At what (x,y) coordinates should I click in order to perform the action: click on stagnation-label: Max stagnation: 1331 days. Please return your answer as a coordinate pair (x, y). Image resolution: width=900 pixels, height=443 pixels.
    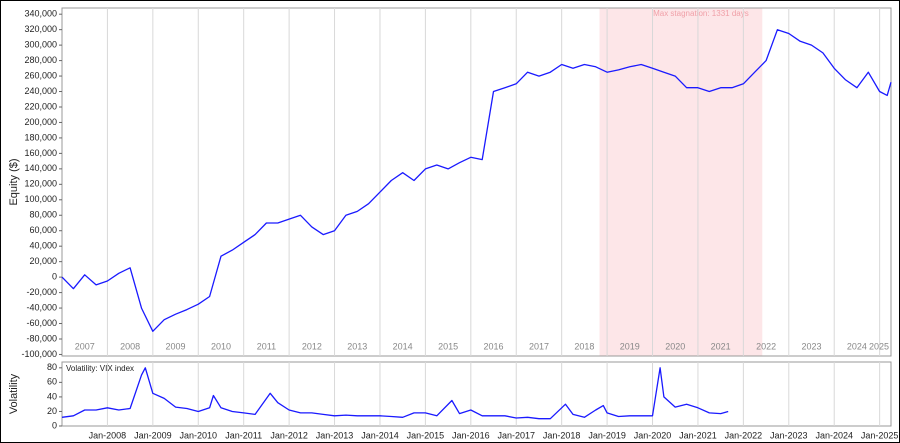
    Looking at the image, I should click on (701, 13).